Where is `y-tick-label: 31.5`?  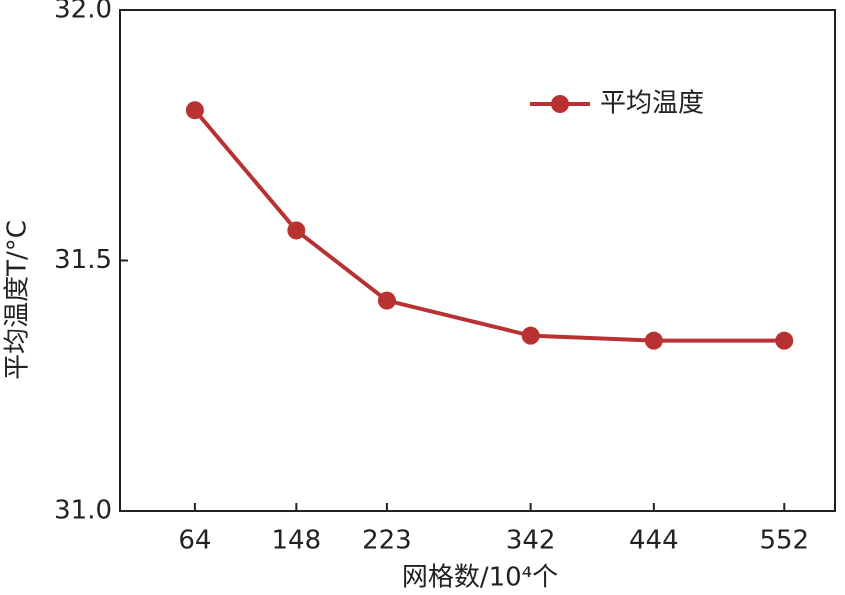
y-tick-label: 31.5 is located at coordinates (83, 260).